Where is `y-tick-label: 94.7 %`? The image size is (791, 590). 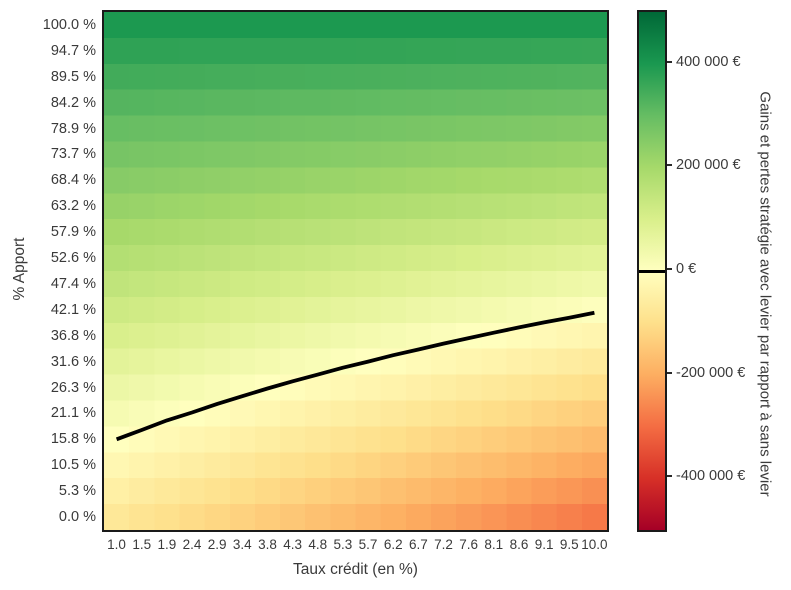 y-tick-label: 94.7 % is located at coordinates (73, 50).